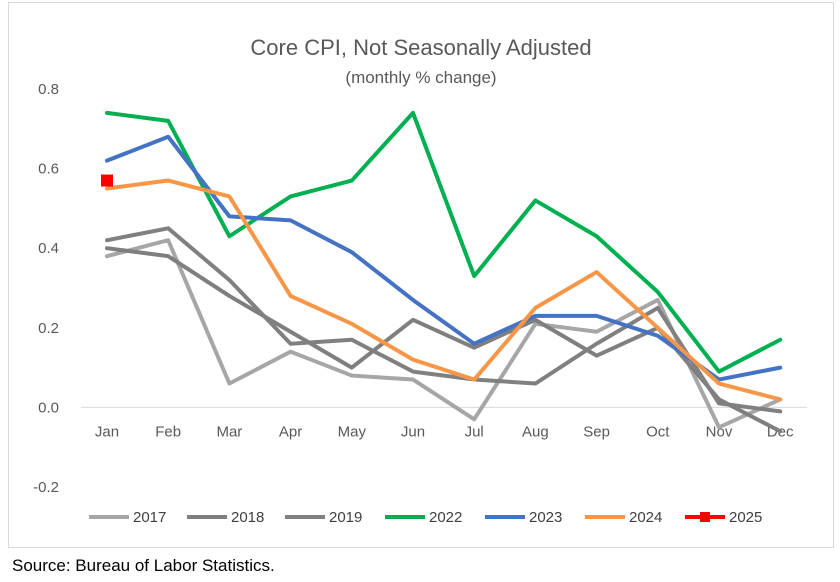 The image size is (840, 582). What do you see at coordinates (48, 328) in the screenshot?
I see `y-tick-label: 0.2` at bounding box center [48, 328].